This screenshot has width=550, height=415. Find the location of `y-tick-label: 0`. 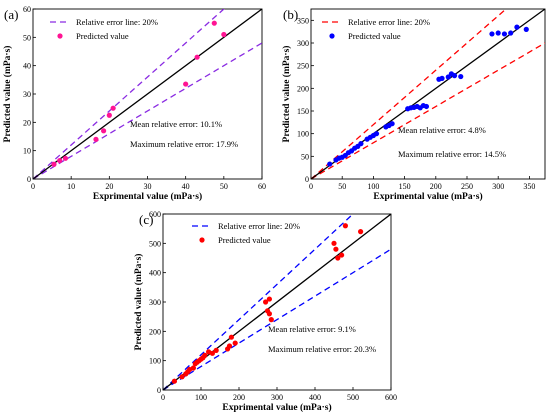

y-tick-label: 0 is located at coordinates (307, 179).